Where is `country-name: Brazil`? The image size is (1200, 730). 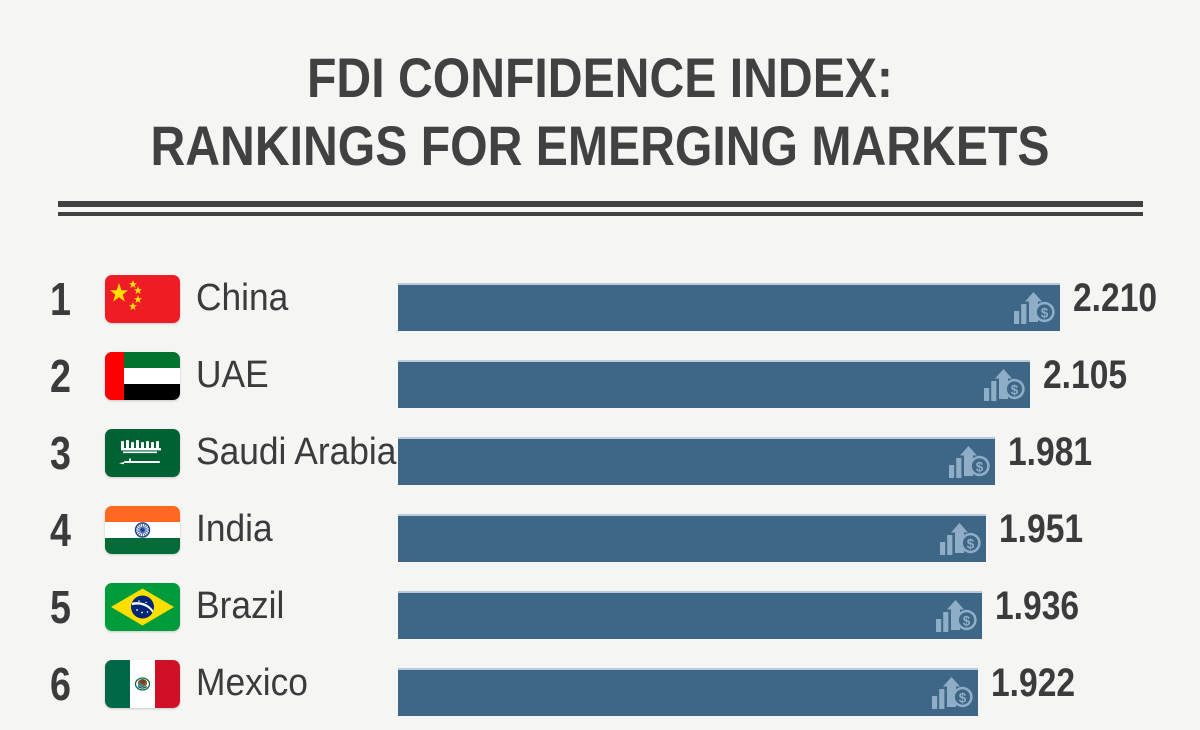
country-name: Brazil is located at coordinates (240, 606).